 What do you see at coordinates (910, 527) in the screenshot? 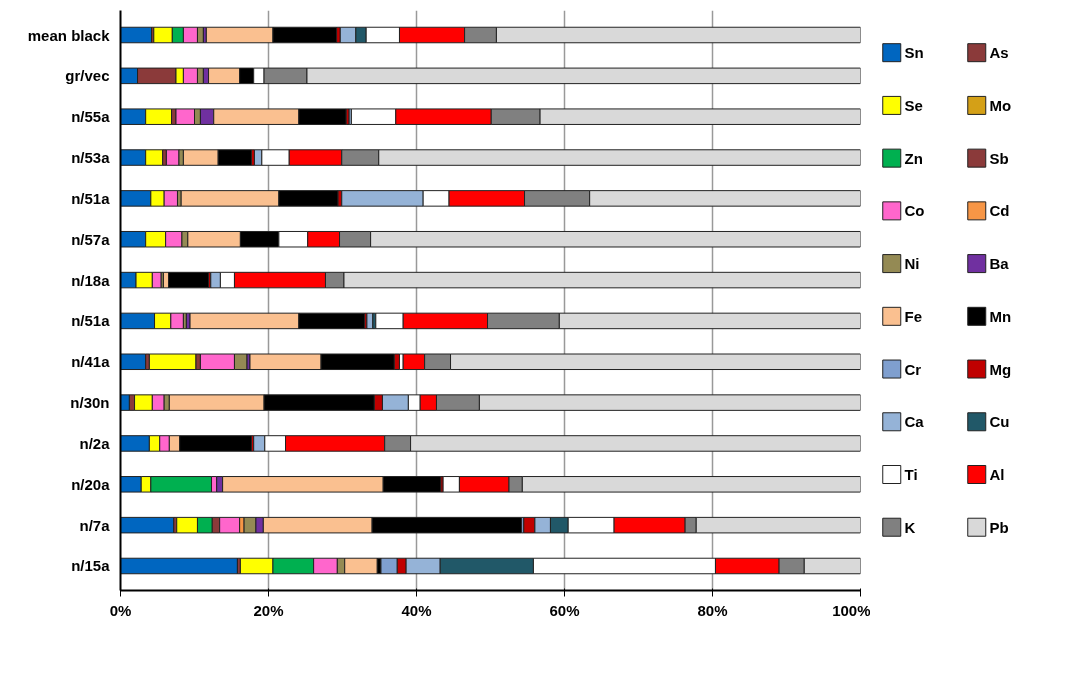
I see `legend-label: K` at bounding box center [910, 527].